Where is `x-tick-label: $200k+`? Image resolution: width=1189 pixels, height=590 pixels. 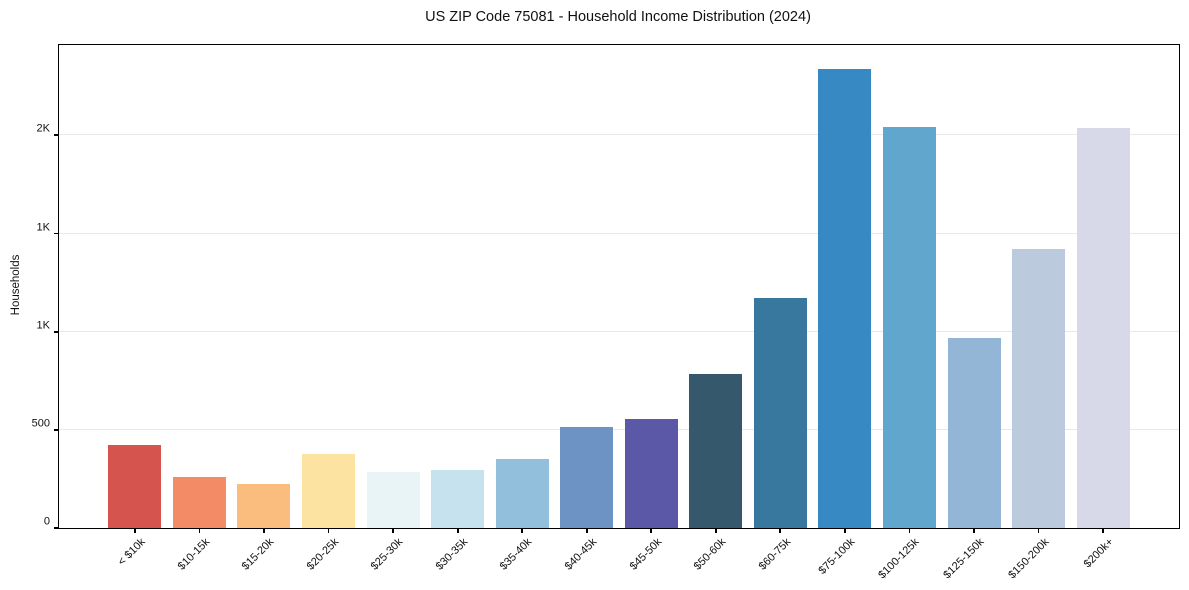 x-tick-label: $200k+ is located at coordinates (1098, 553).